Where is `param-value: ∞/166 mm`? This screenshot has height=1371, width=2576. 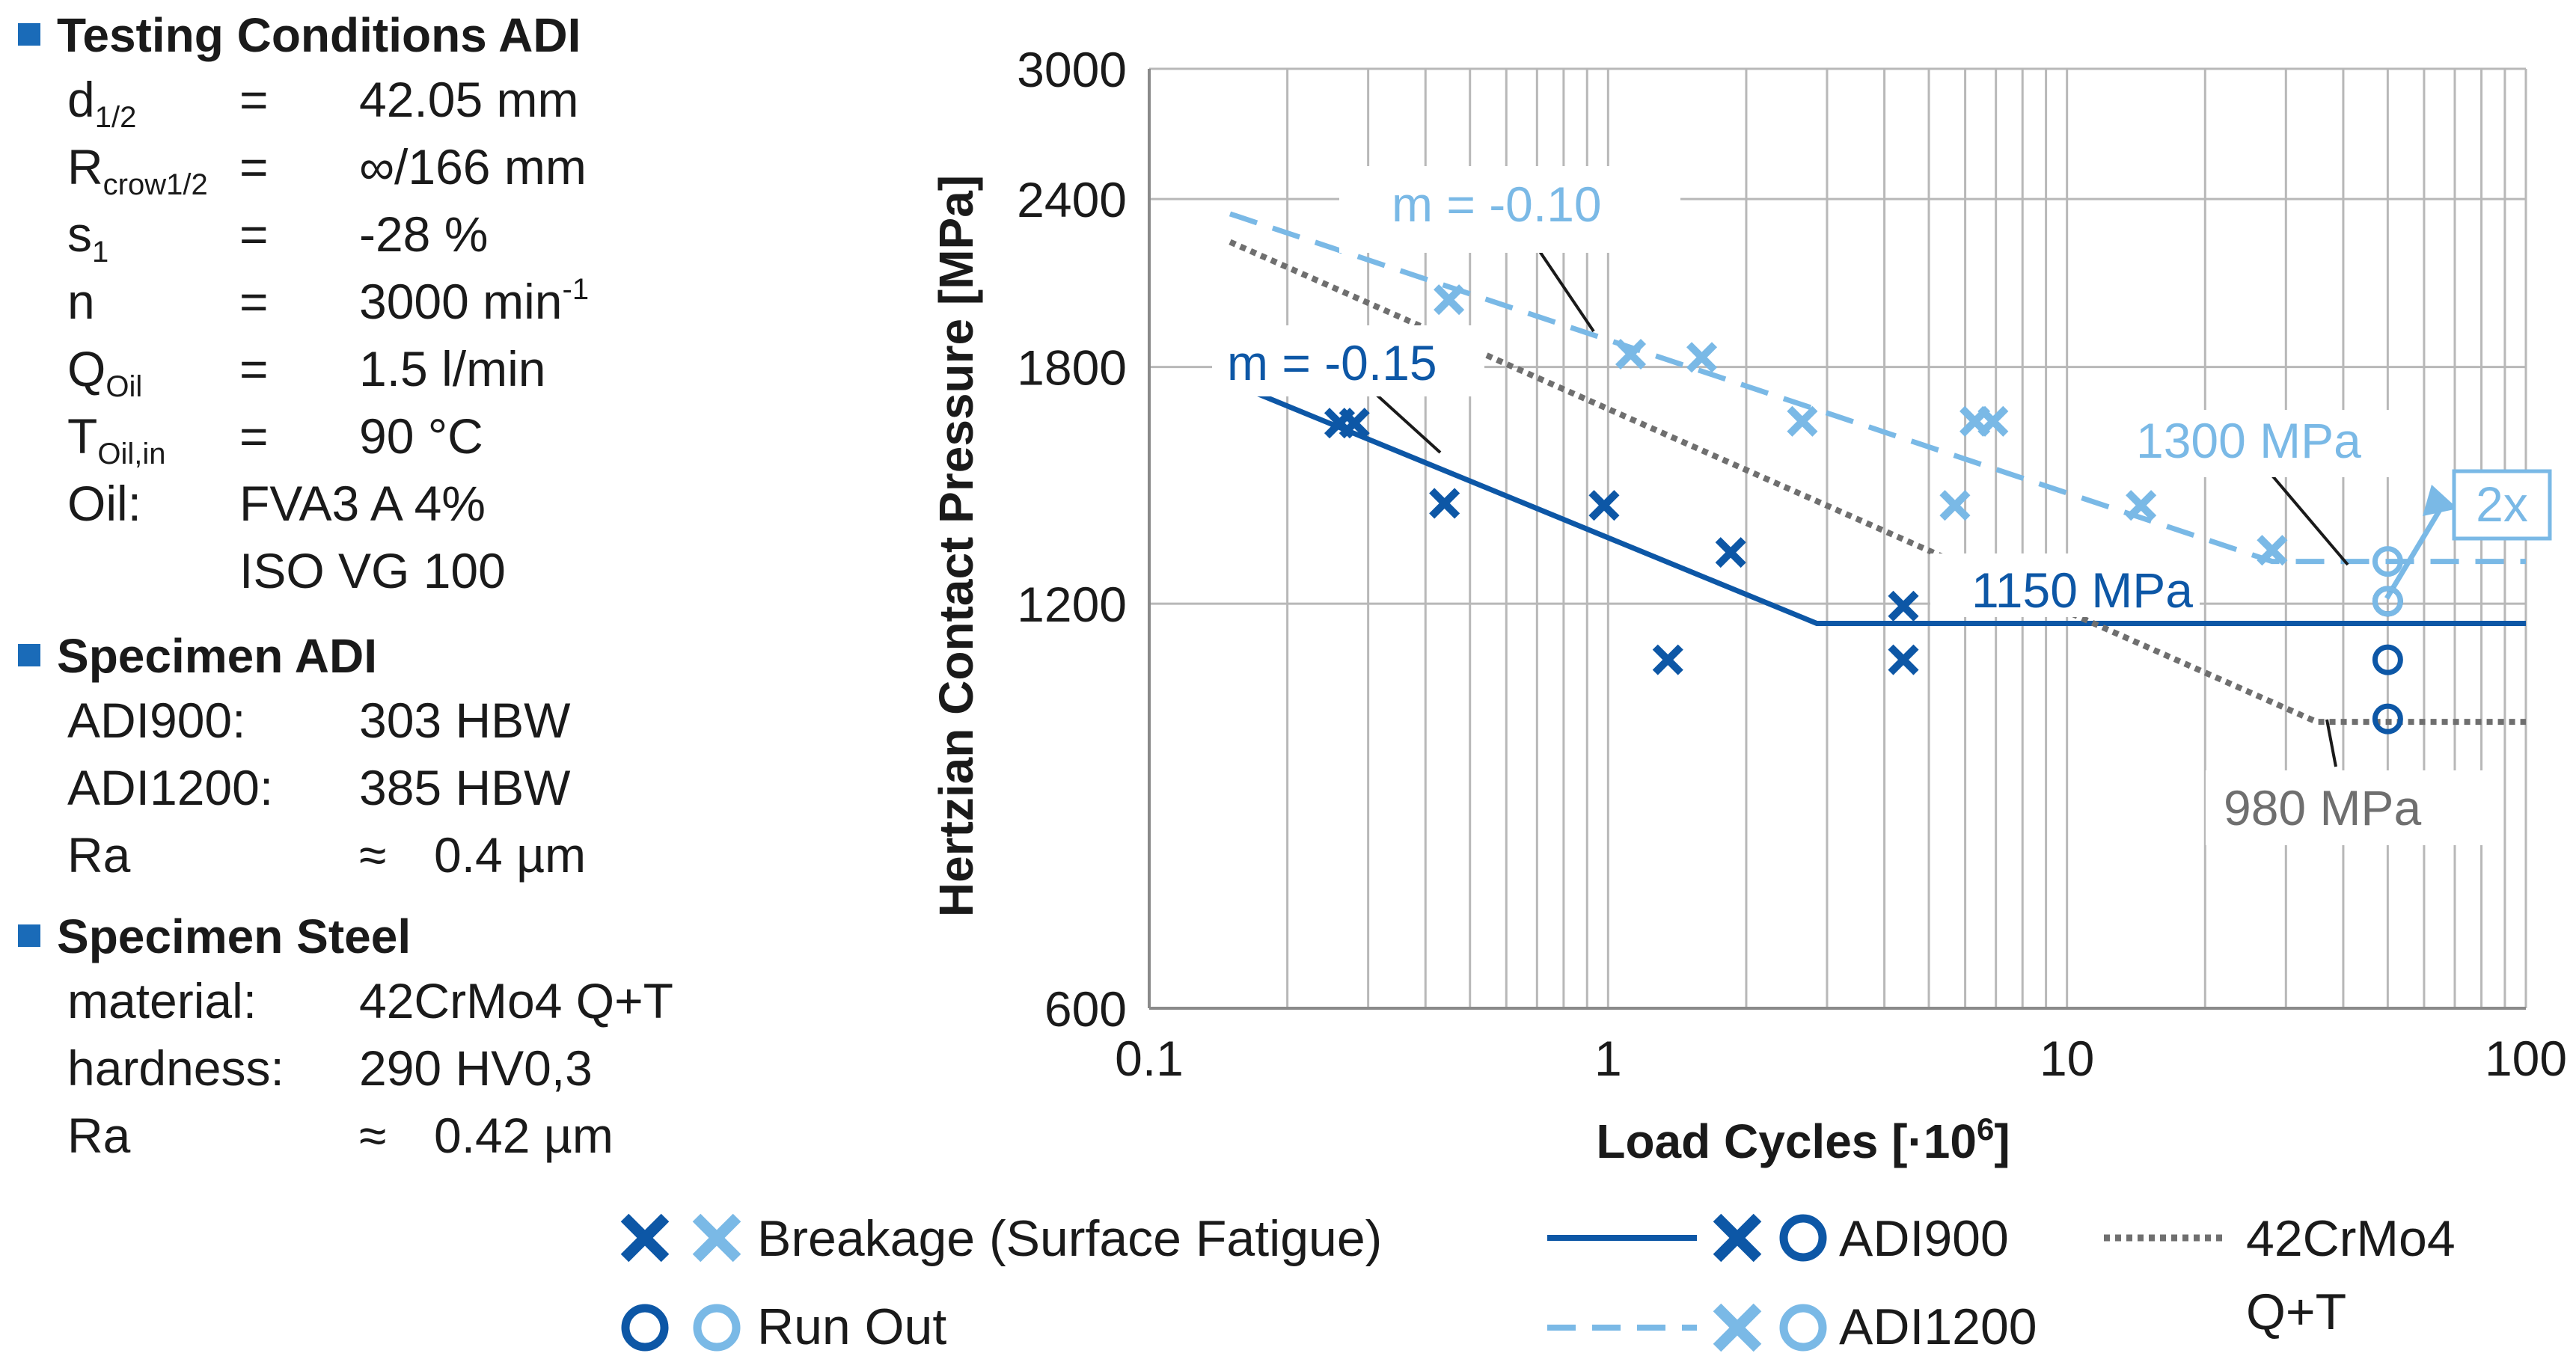 param-value: ∞/166 mm is located at coordinates (473, 166).